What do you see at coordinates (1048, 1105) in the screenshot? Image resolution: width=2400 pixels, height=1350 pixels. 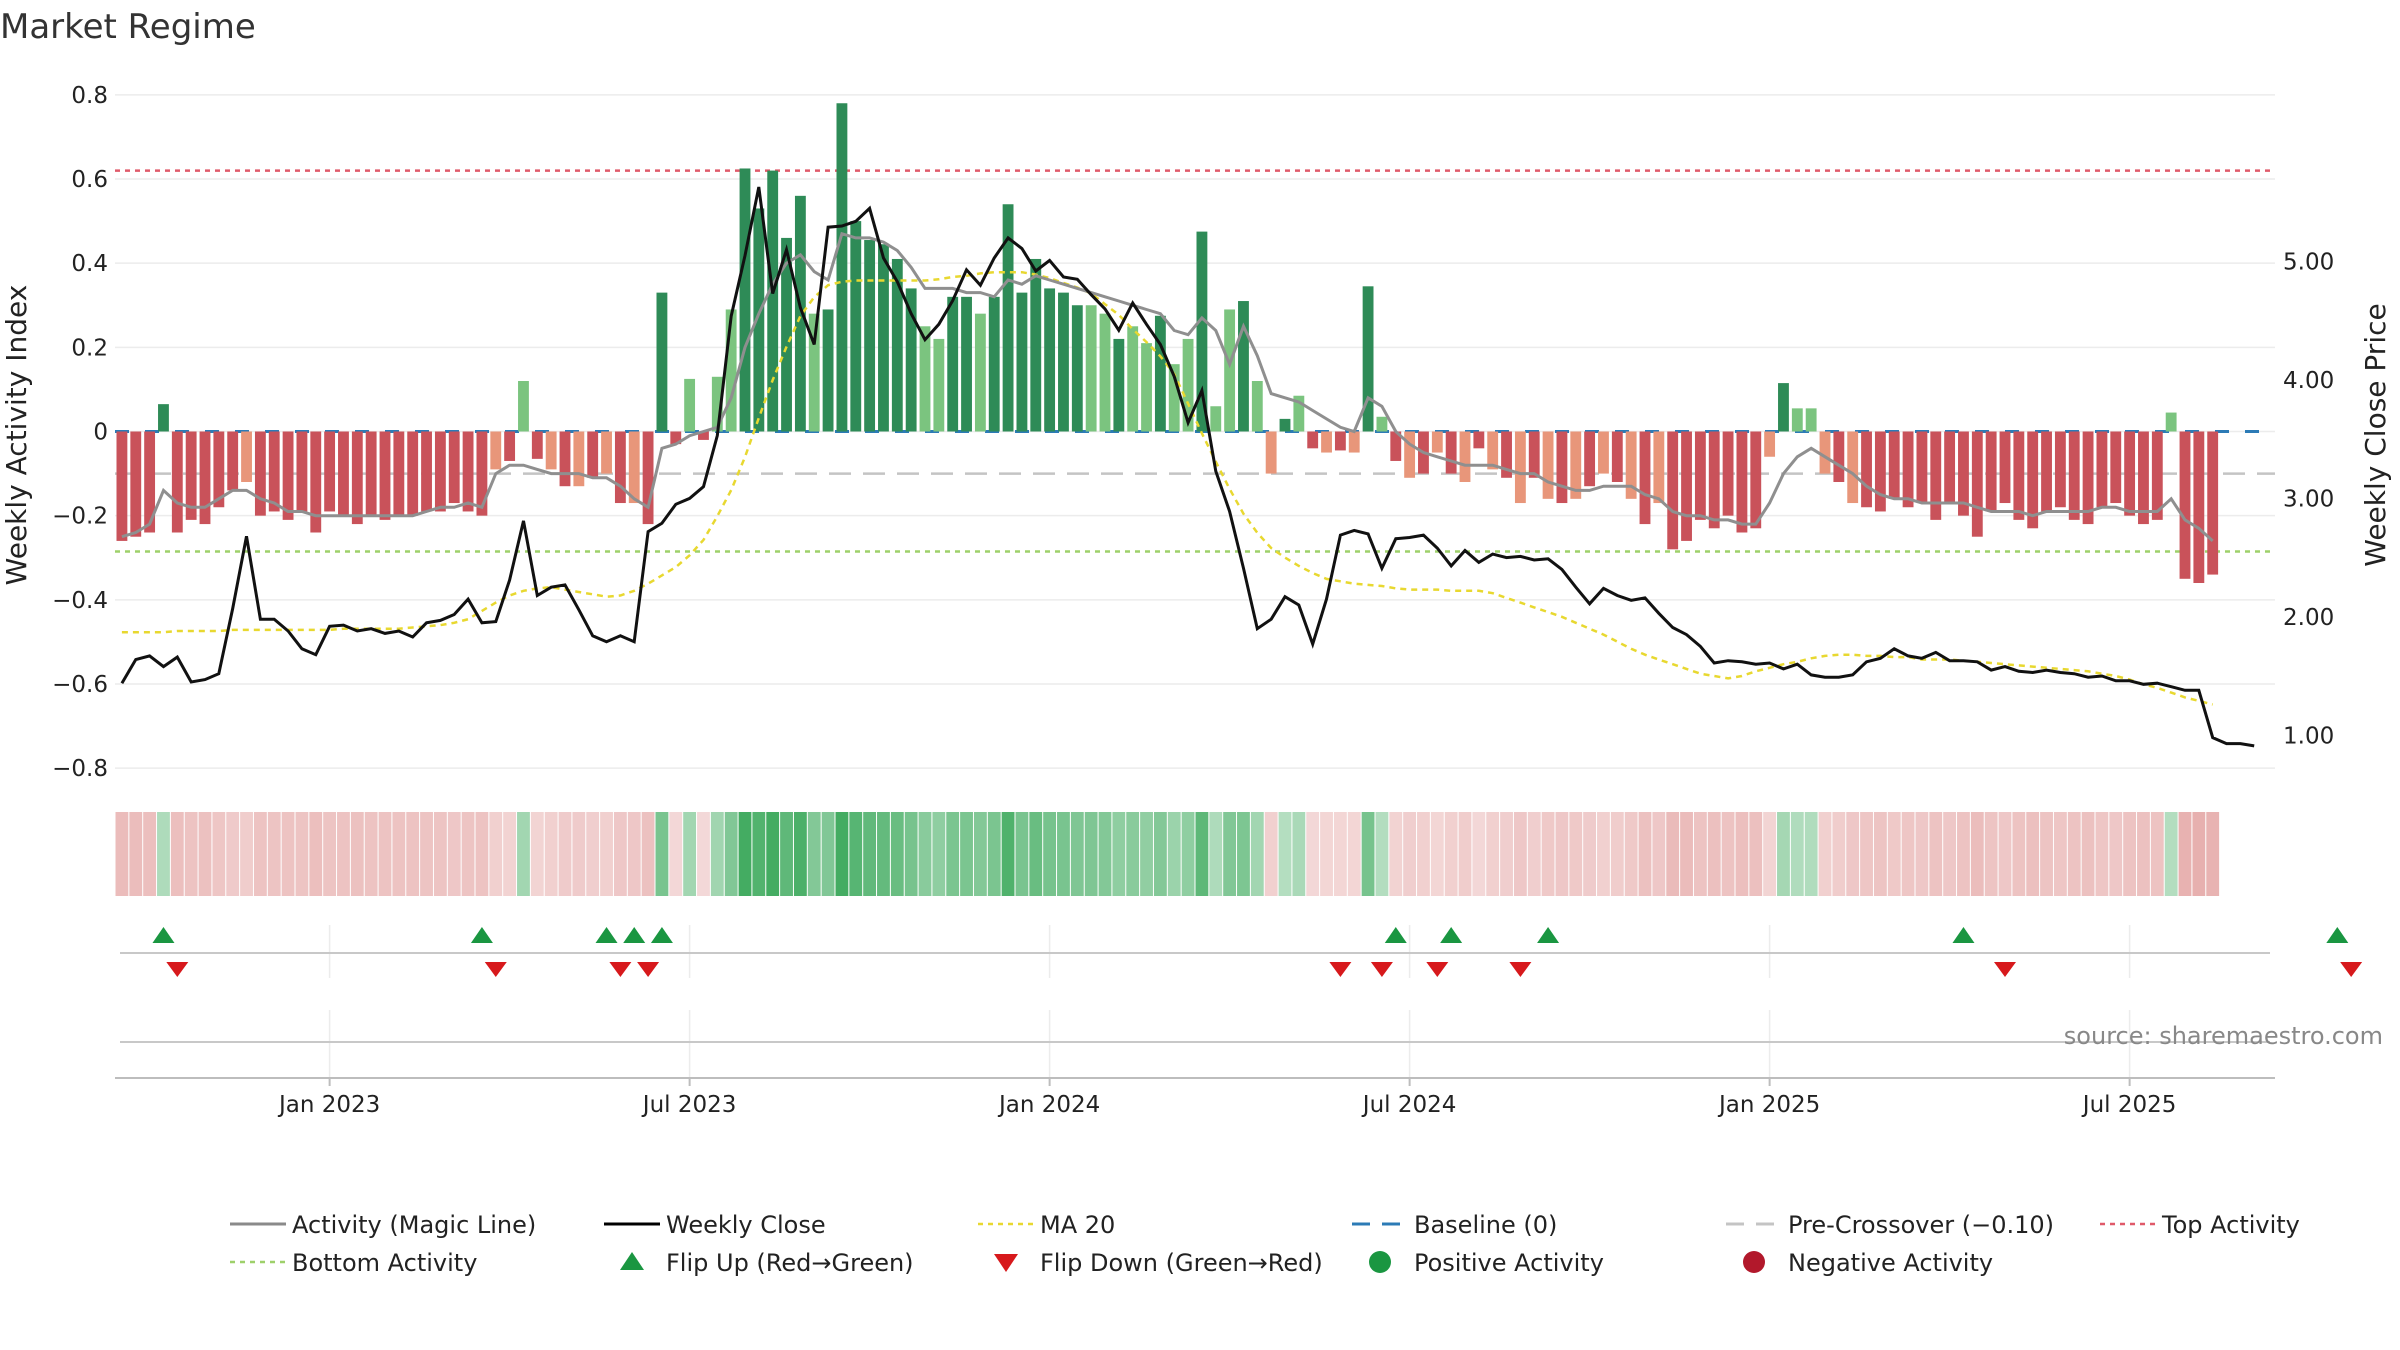 I see `x-tick-label: Jan 2024` at bounding box center [1048, 1105].